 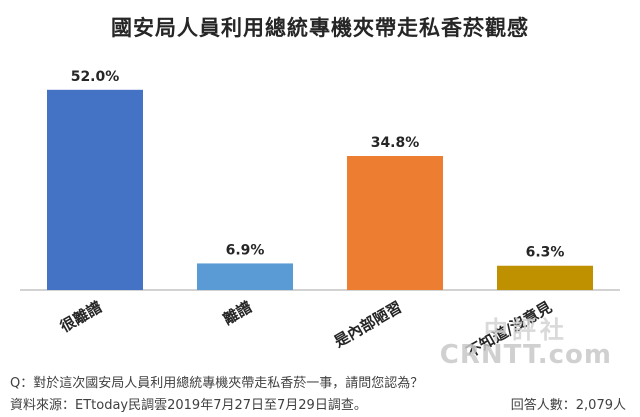 I want to click on survey-question: Q：對於這次國安局人員利用總統專機夾帶走私香菸一事，請問您認為？, so click(x=217, y=383).